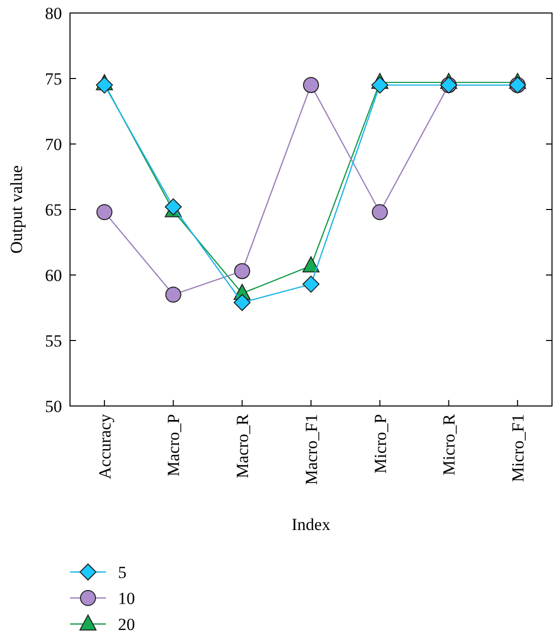 This screenshot has height=637, width=560. Describe the element at coordinates (242, 445) in the screenshot. I see `x-tick-label: Macro_R` at that location.